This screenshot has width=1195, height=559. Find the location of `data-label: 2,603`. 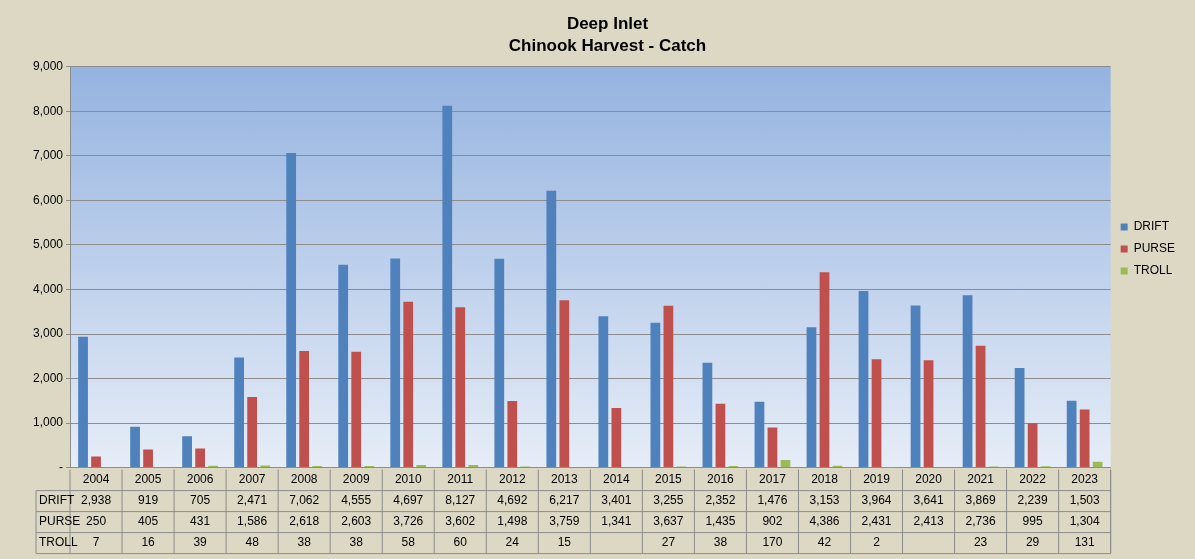

data-label: 2,603 is located at coordinates (356, 521).